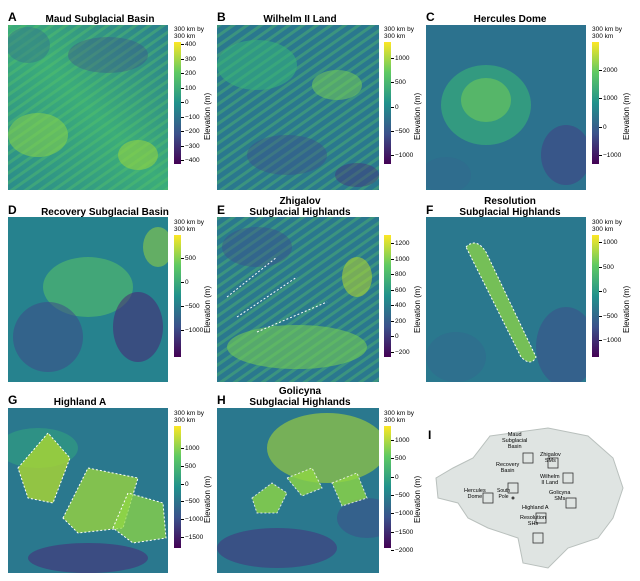 The width and height of the screenshot is (640, 581). What do you see at coordinates (105, 212) in the screenshot?
I see `panel-title-d: Recovery Subglacial Basin` at bounding box center [105, 212].